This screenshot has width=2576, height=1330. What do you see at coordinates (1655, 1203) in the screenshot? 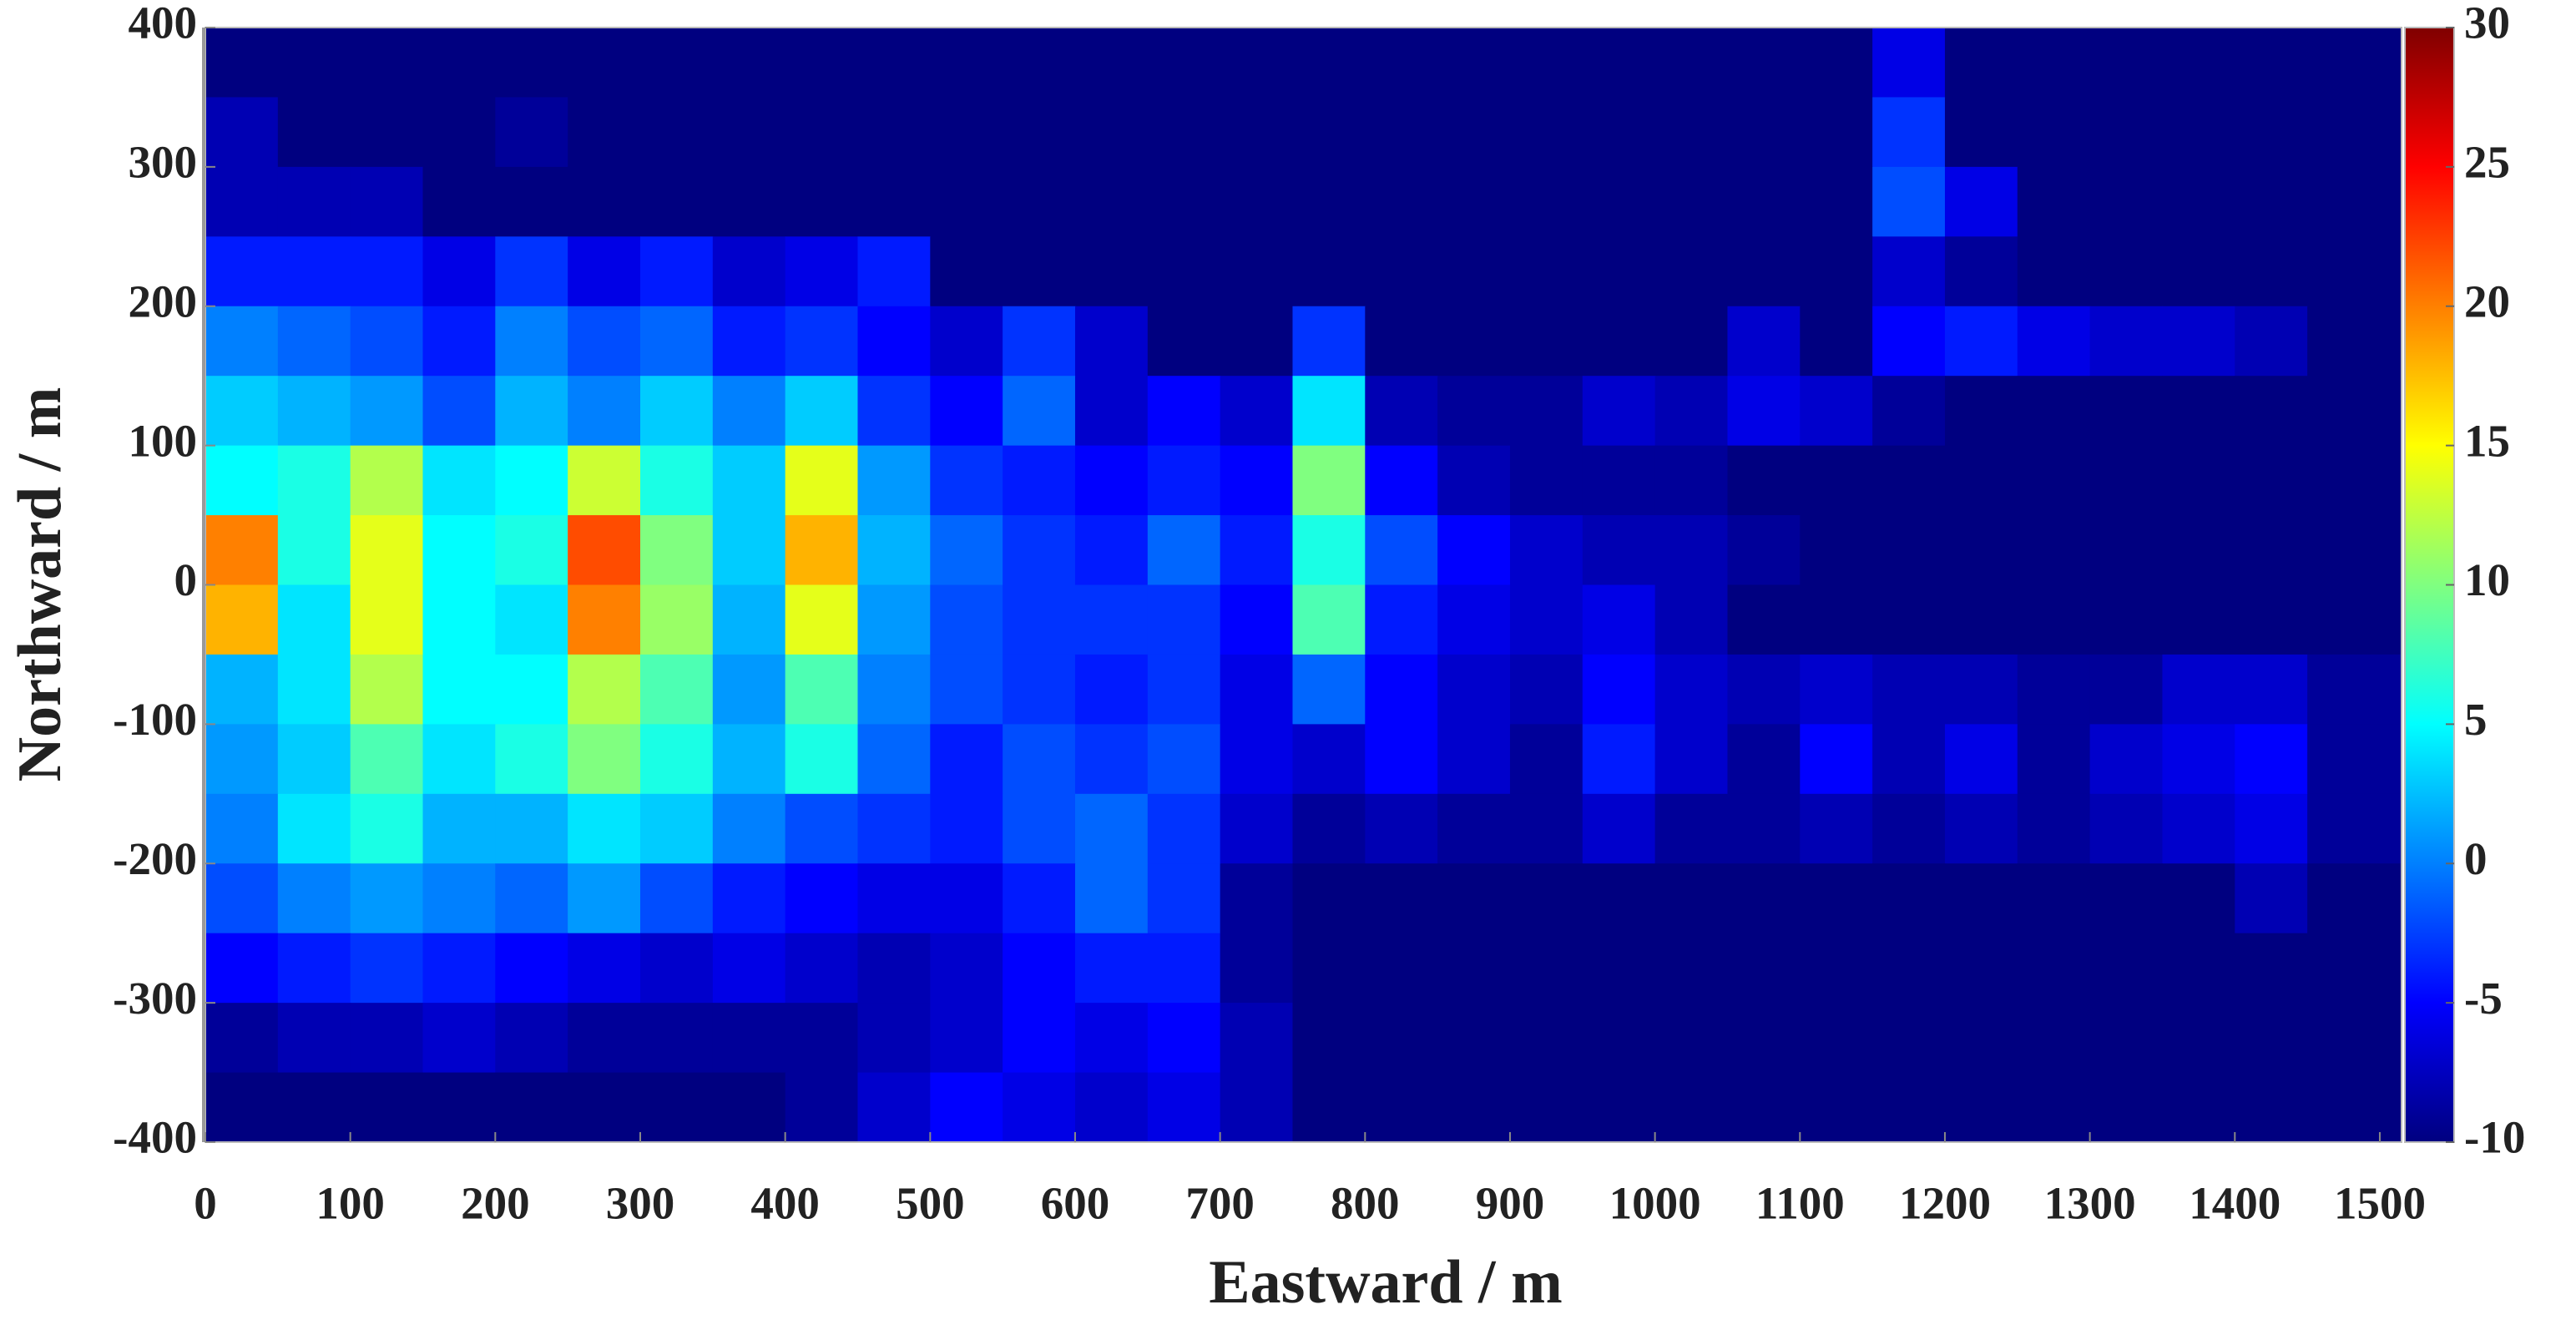
I see `x-tick-label: 1000` at bounding box center [1655, 1203].